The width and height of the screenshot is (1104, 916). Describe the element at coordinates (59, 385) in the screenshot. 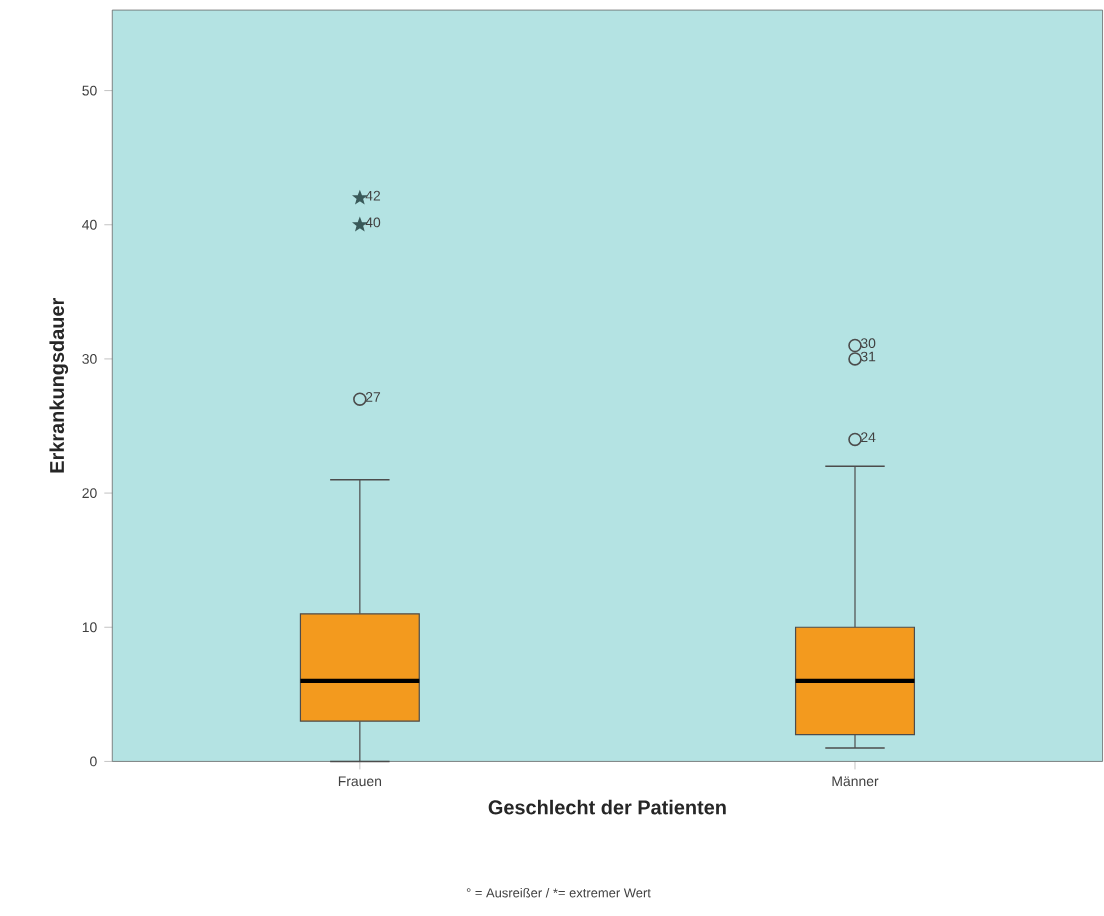

I see `y-axis-title: Erkrankungsdauer` at that location.